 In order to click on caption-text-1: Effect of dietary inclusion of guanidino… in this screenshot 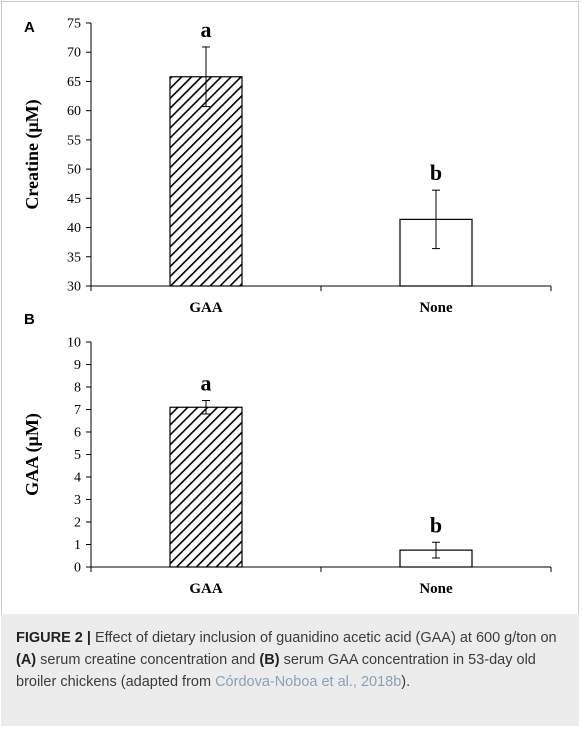, I will do `click(323, 638)`.